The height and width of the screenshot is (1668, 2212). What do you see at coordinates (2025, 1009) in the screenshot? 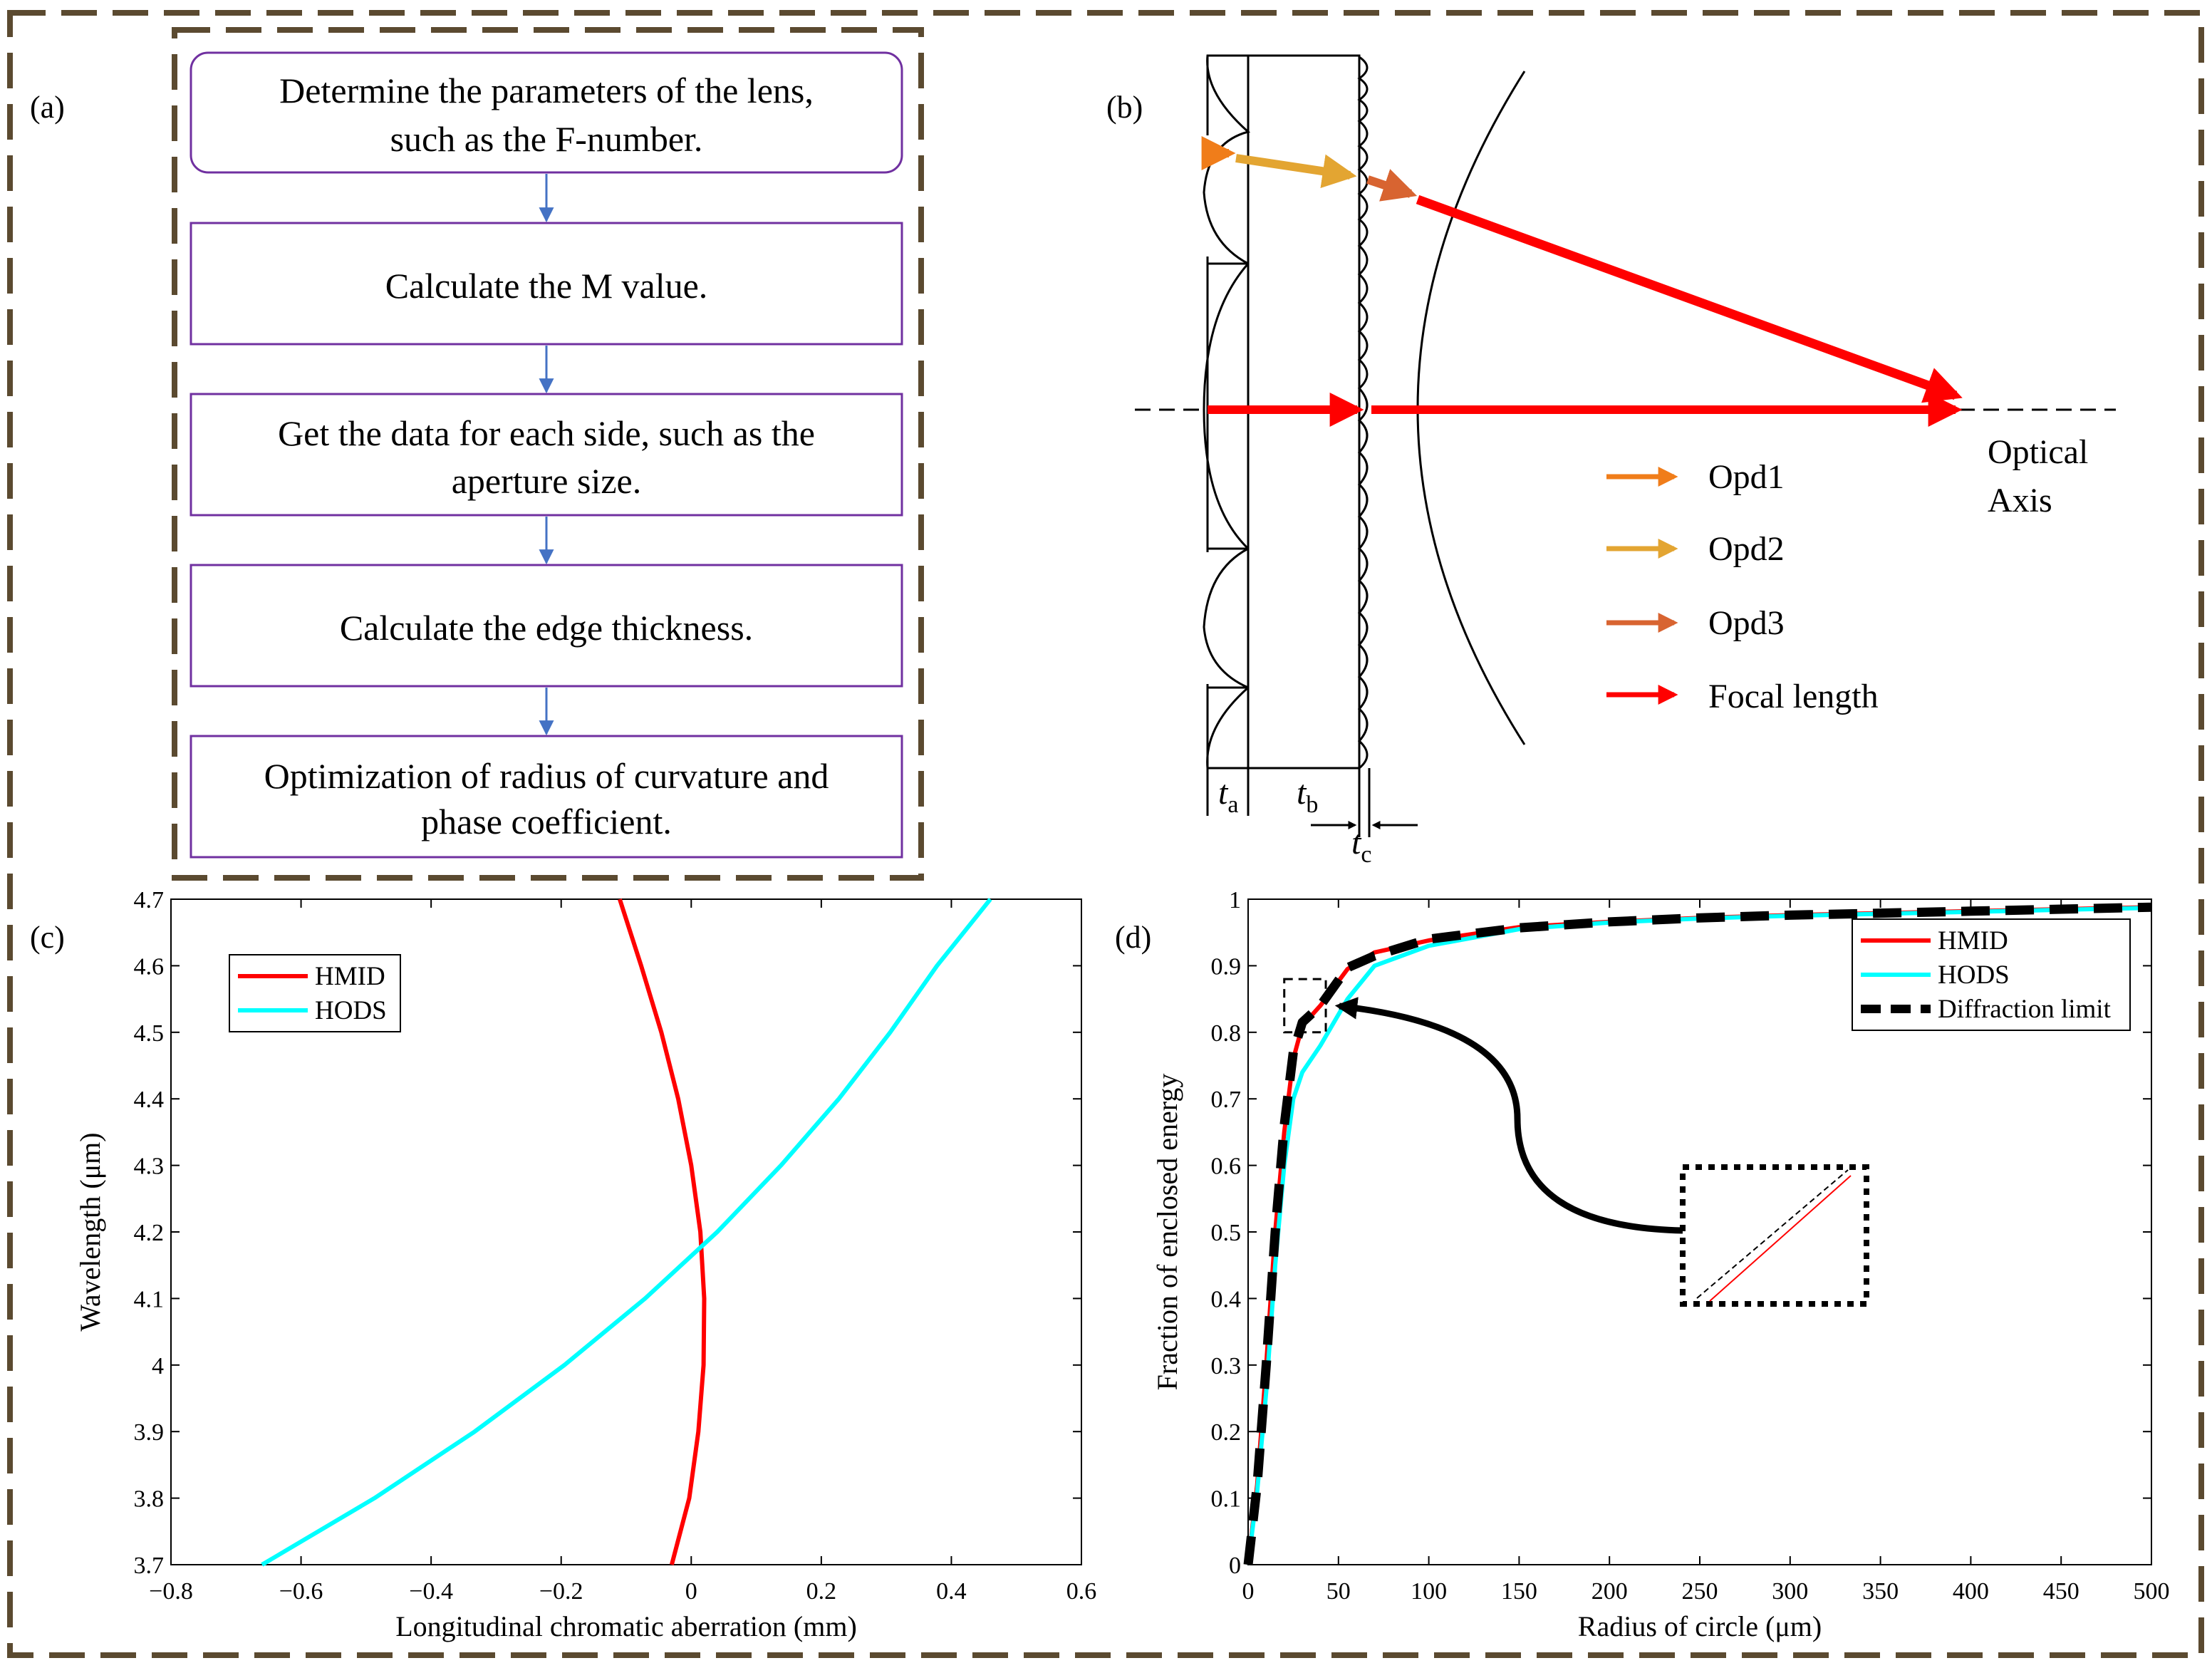
I see `d-legend-entry: Diffraction limit` at bounding box center [2025, 1009].